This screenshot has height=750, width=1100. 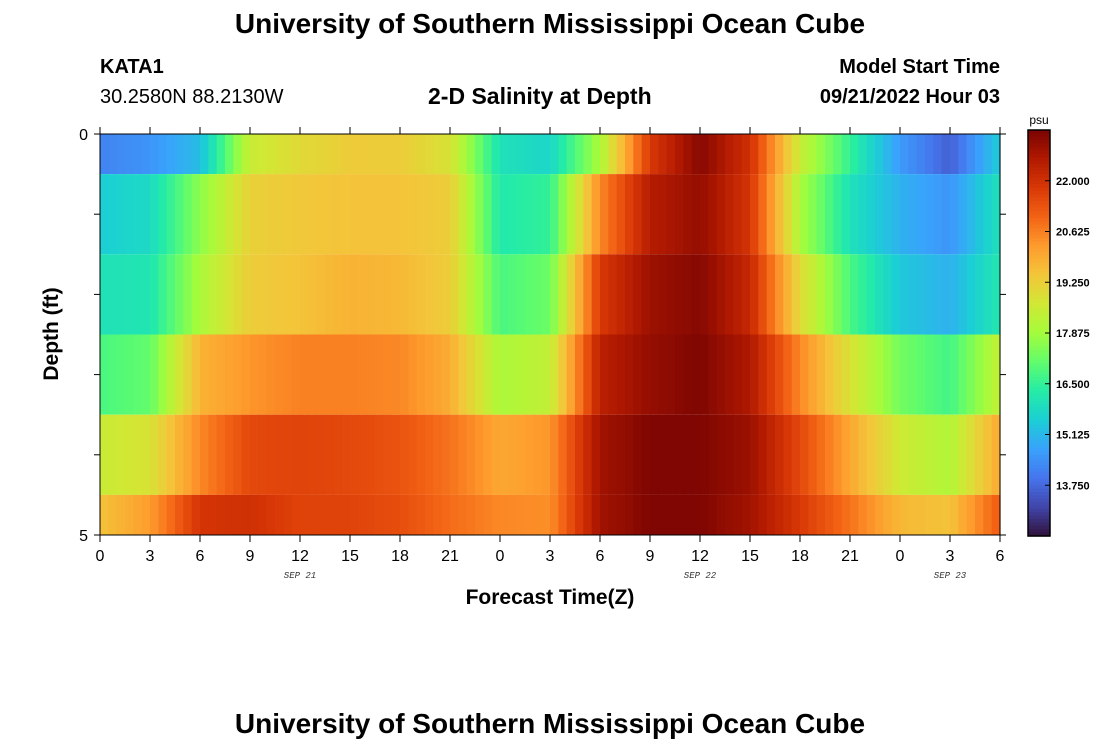 What do you see at coordinates (1073, 385) in the screenshot?
I see `colorbar-tick-label: 16.500` at bounding box center [1073, 385].